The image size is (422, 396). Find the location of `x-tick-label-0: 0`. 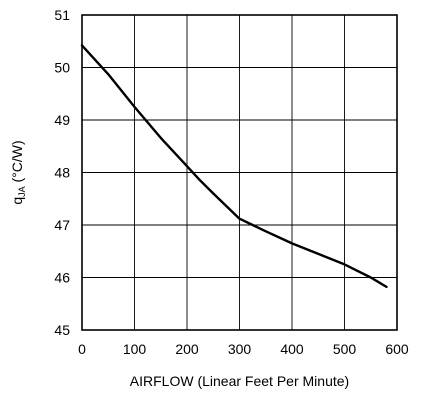

x-tick-label-0: 0 is located at coordinates (82, 349).